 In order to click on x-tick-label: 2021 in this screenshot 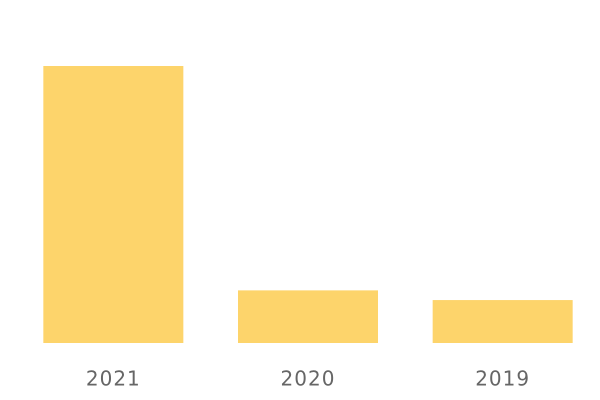, I will do `click(113, 379)`.